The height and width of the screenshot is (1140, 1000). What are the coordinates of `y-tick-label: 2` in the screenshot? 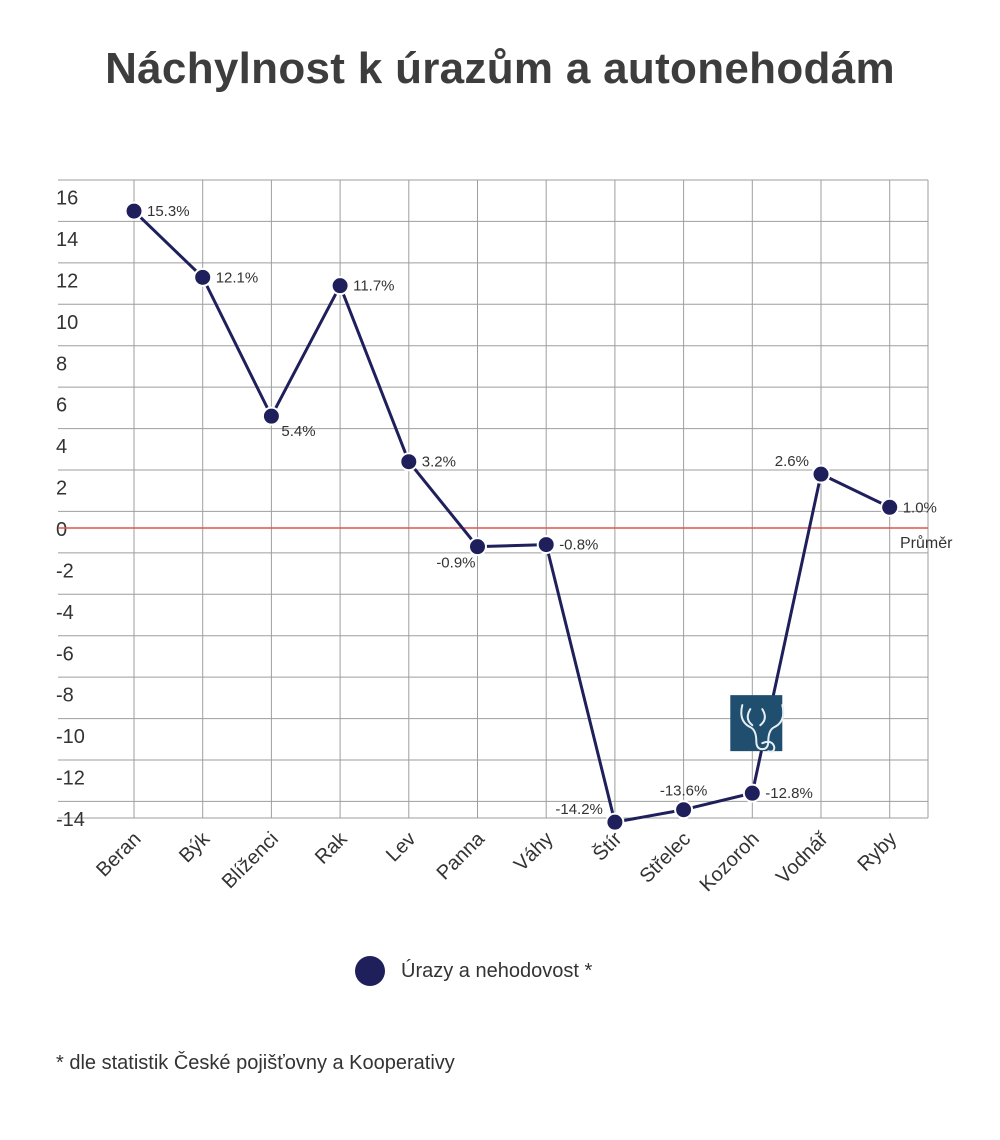 It's located at (61, 489).